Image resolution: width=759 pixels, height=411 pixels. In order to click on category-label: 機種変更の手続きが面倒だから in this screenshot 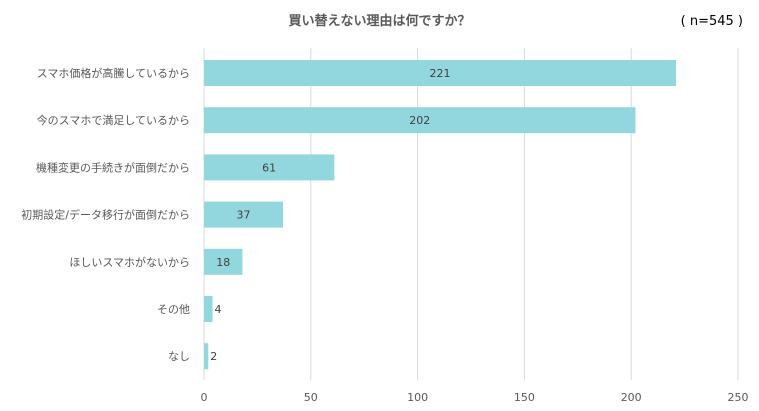, I will do `click(113, 167)`.